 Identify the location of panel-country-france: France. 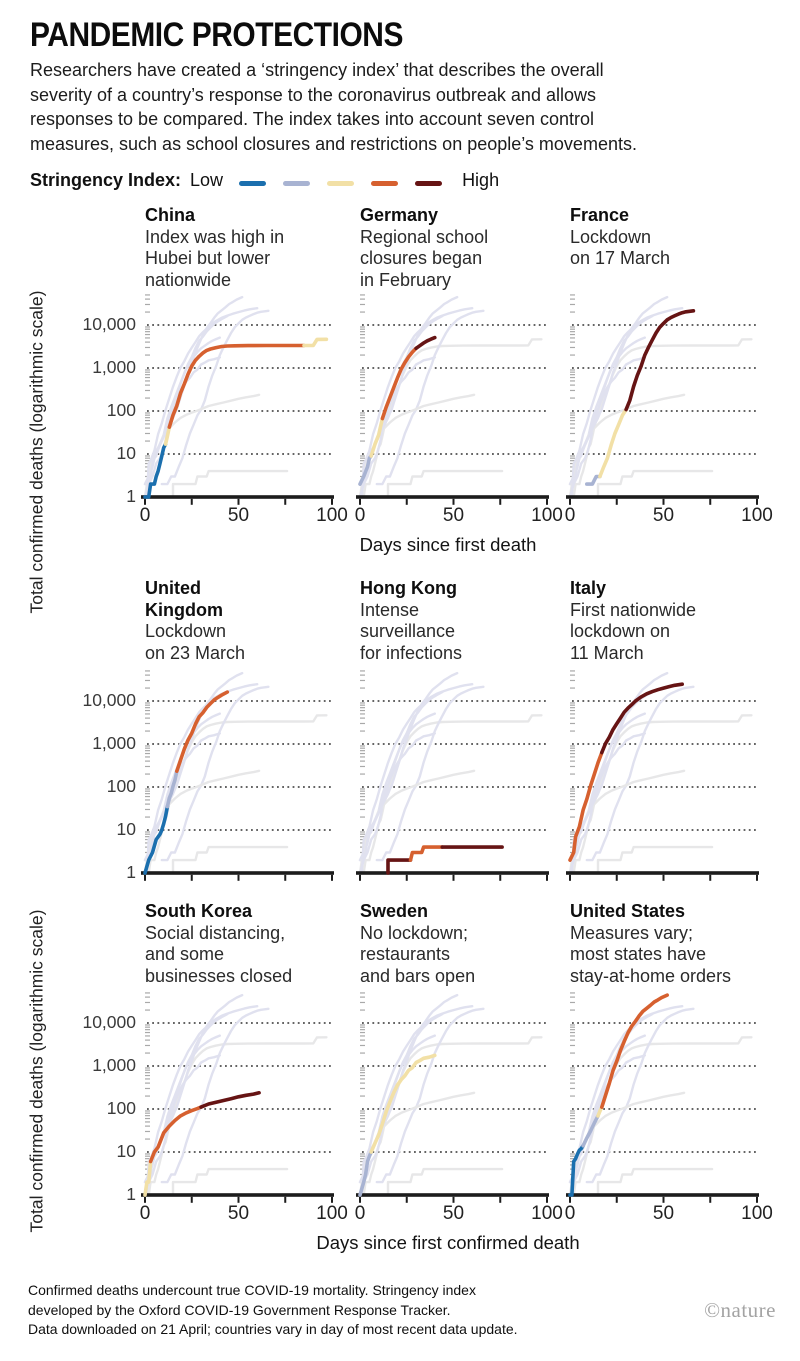
(600, 215).